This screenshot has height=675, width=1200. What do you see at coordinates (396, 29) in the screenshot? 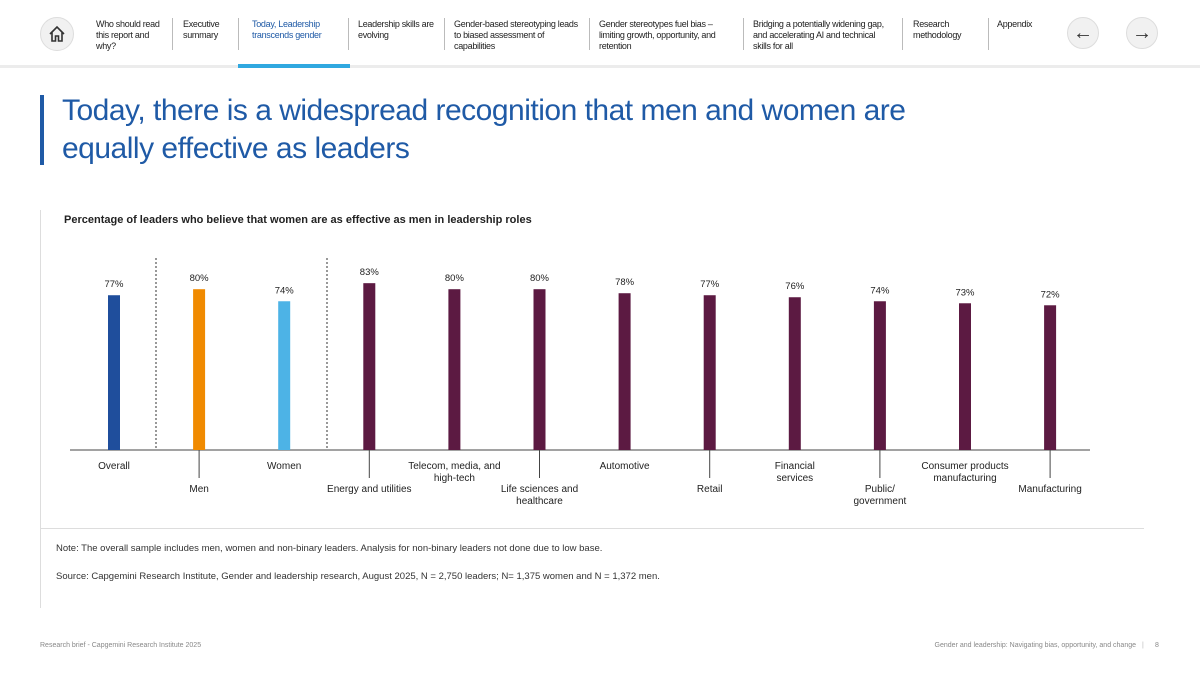
I see `nav-leadership-skills: Leadership skills are evolving` at bounding box center [396, 29].